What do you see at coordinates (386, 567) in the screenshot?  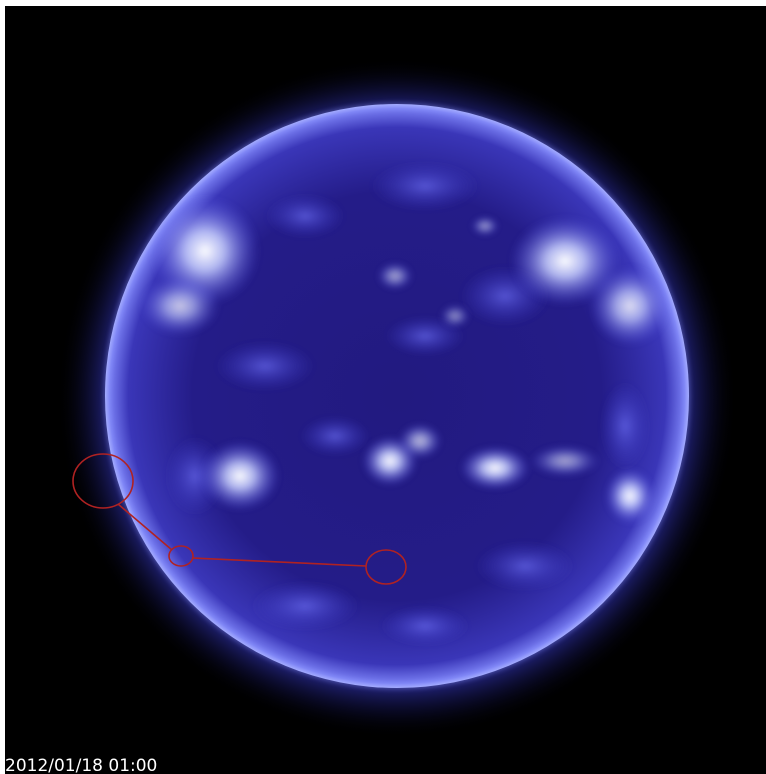 I see `annotation-circle-disk` at bounding box center [386, 567].